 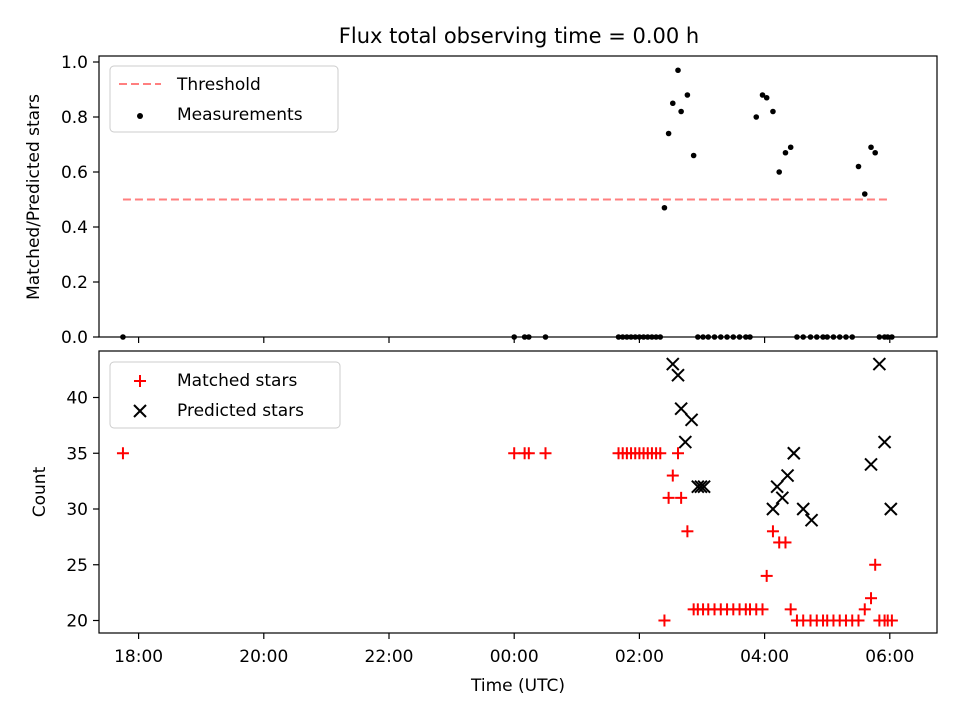 I want to click on legend-matched-swatch, so click(x=140, y=381).